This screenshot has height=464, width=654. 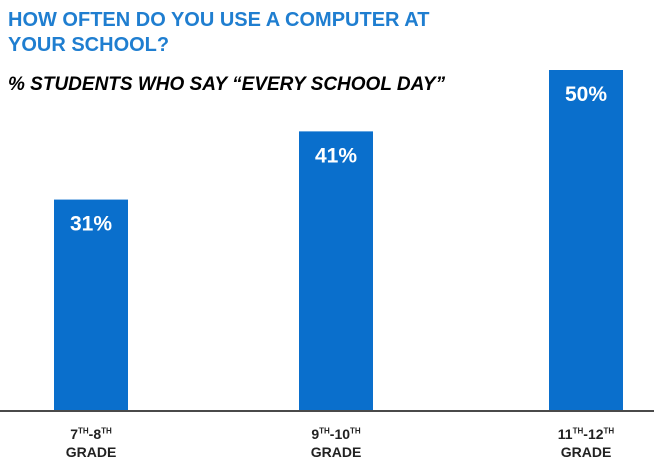 What do you see at coordinates (593, 433) in the screenshot?
I see `category-part-b: -12` at bounding box center [593, 433].